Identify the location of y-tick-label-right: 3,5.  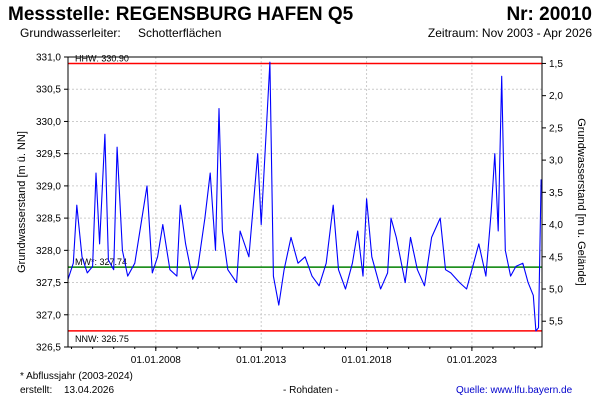
(556, 193).